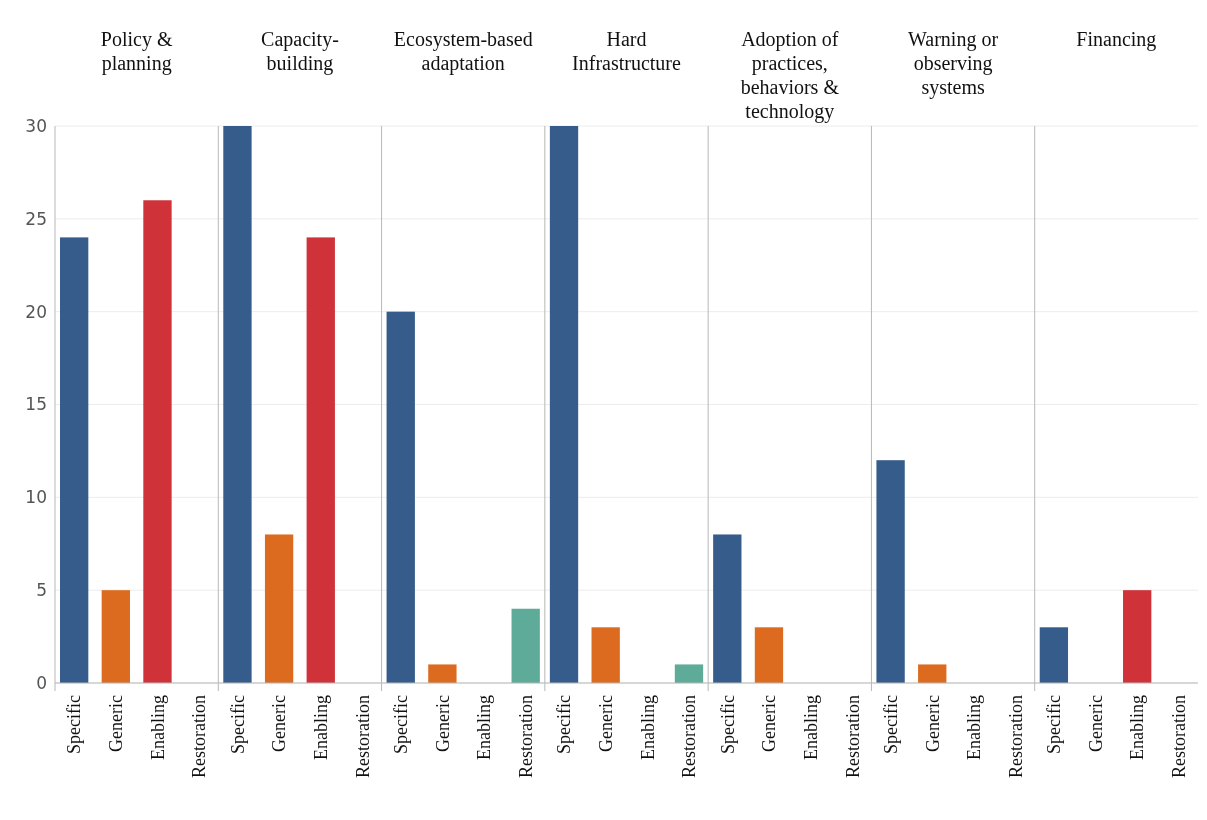 This screenshot has width=1207, height=820. Describe the element at coordinates (36, 497) in the screenshot. I see `y-tick-label: 10` at that location.